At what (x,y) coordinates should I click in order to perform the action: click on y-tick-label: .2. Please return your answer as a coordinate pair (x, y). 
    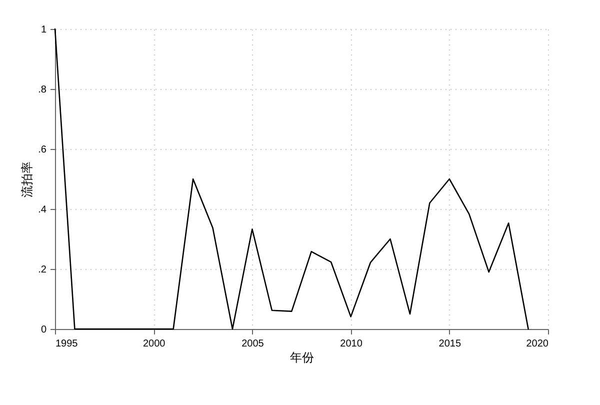
    Looking at the image, I should click on (42, 270).